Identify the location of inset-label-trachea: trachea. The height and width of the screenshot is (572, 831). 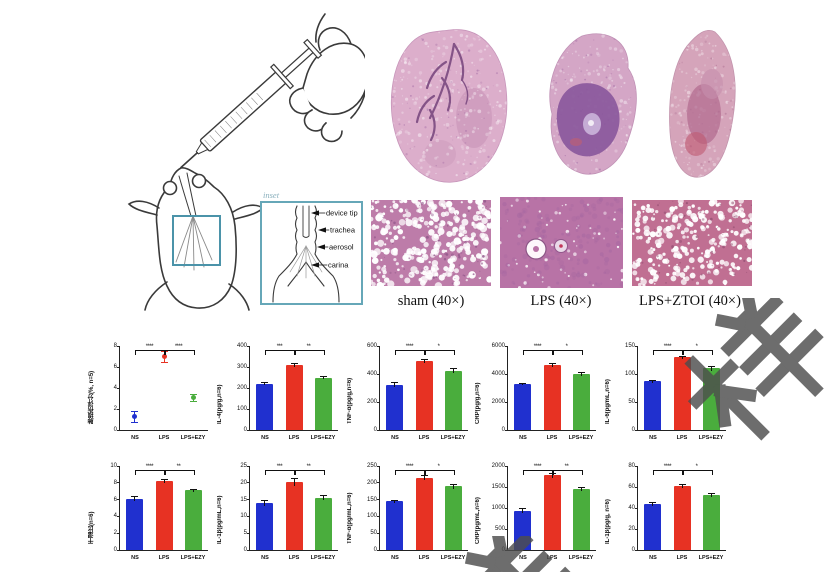
(343, 230).